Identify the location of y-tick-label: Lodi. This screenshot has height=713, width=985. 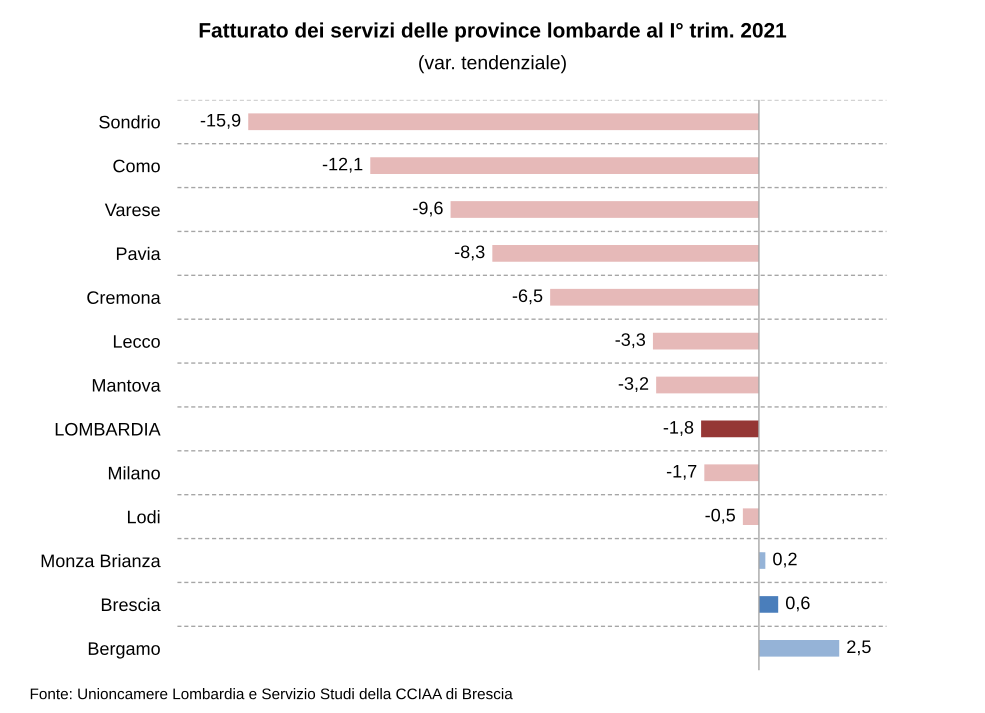
(144, 517).